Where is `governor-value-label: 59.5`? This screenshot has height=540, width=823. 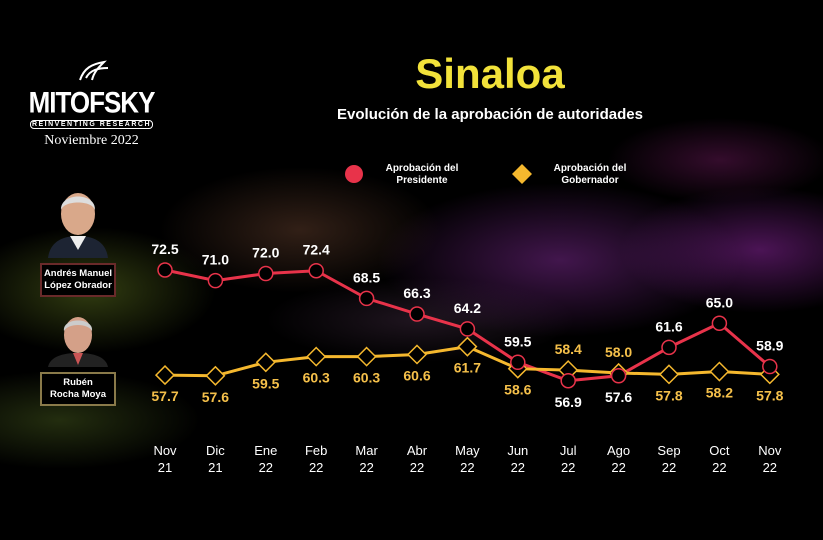 governor-value-label: 59.5 is located at coordinates (265, 383).